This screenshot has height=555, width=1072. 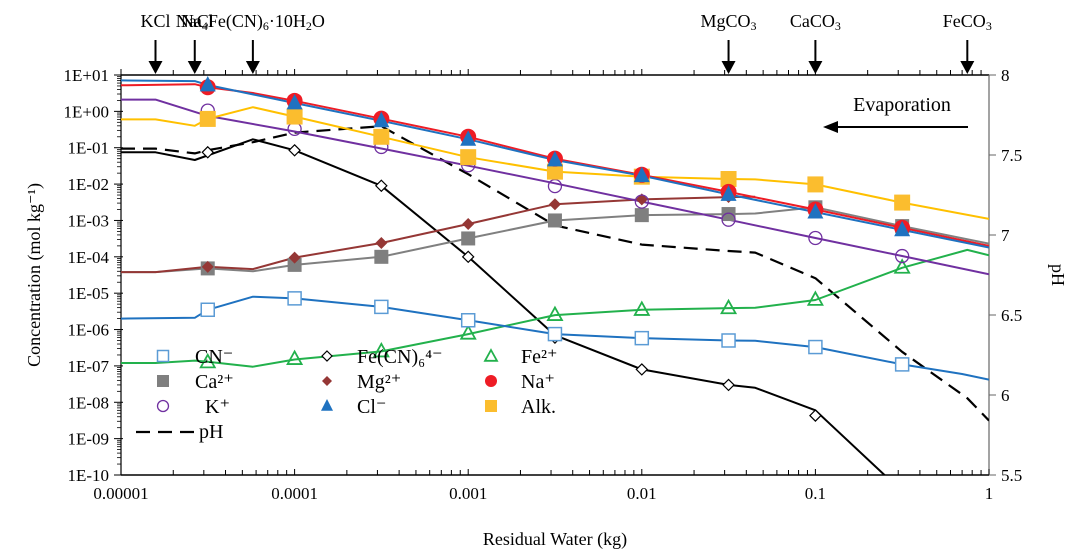 I want to click on x-tick-label: 0.1, so click(x=815, y=493).